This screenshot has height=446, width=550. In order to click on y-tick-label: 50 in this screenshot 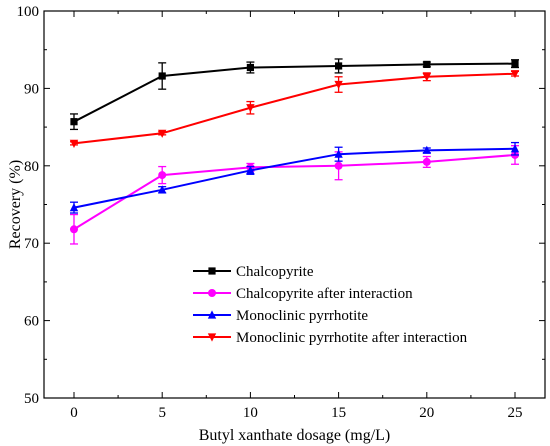, I will do `click(31, 399)`.